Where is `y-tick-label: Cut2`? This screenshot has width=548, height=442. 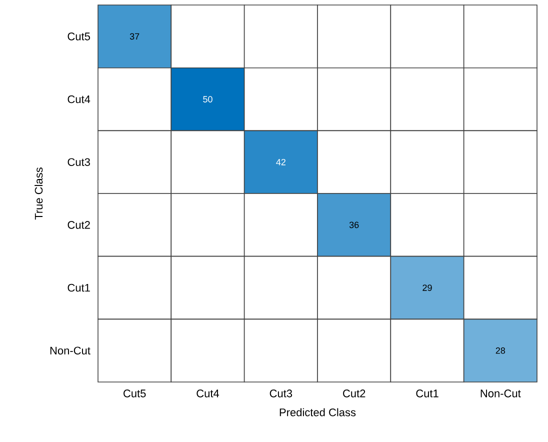 y-tick-label: Cut2 is located at coordinates (79, 225).